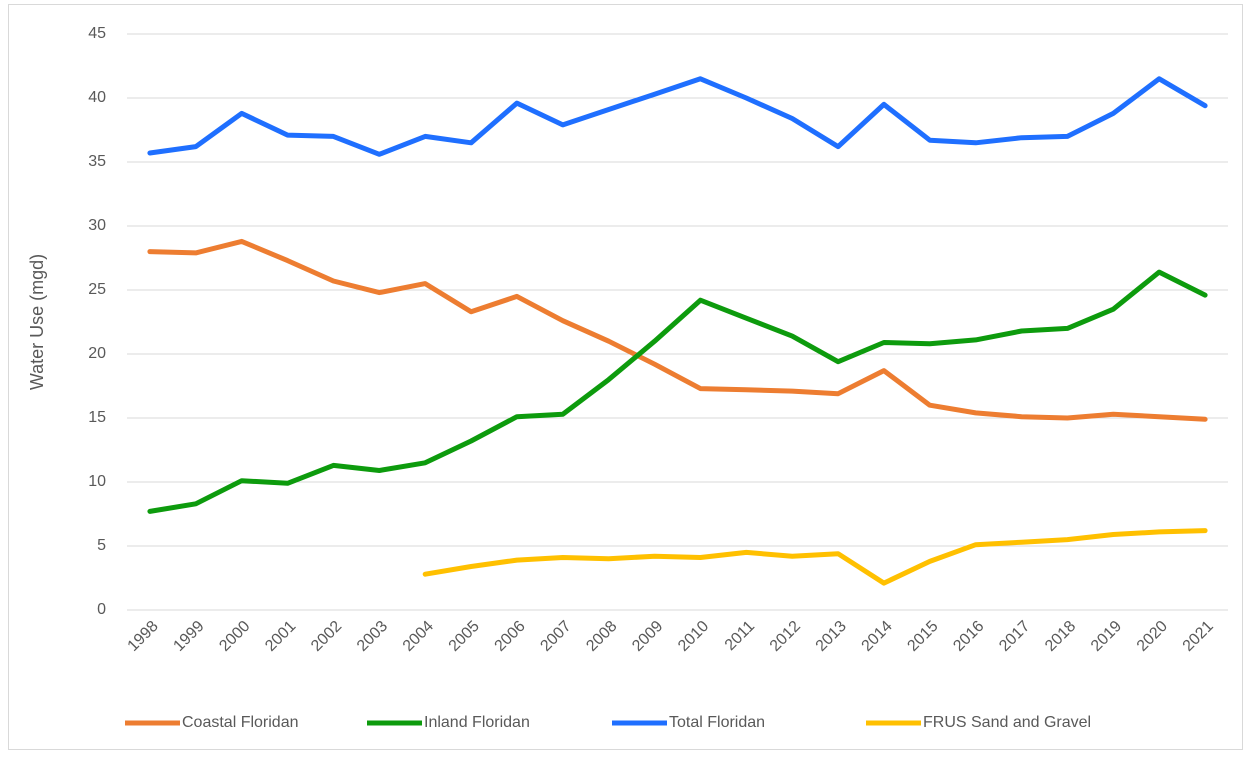  Describe the element at coordinates (97, 33) in the screenshot. I see `y-tick-label: 45` at that location.